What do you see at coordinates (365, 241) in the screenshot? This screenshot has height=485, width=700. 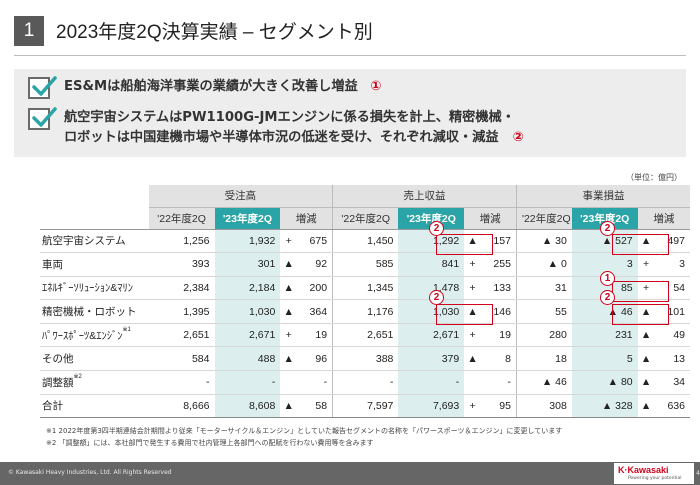 I see `value-cell: 1,450` at bounding box center [365, 241].